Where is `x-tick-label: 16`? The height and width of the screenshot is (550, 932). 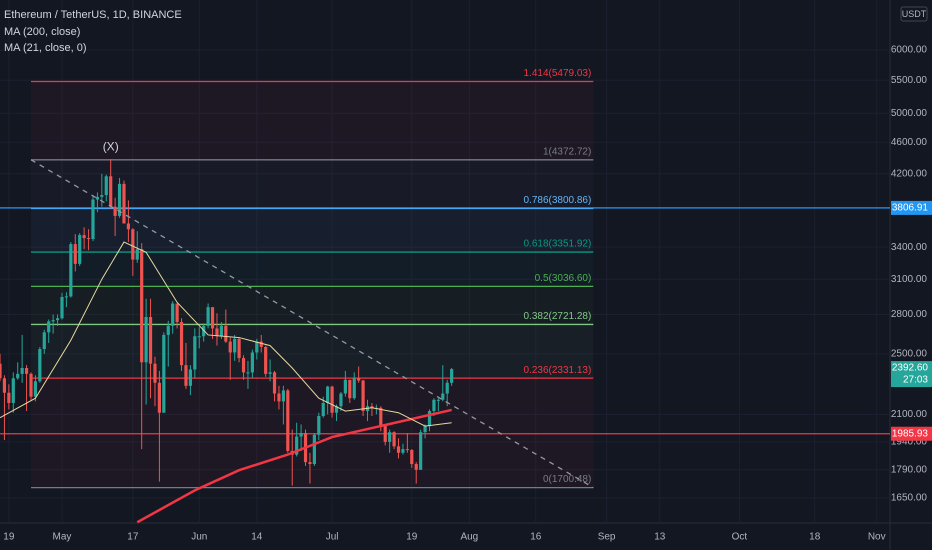
x-tick-label: 16 is located at coordinates (536, 537).